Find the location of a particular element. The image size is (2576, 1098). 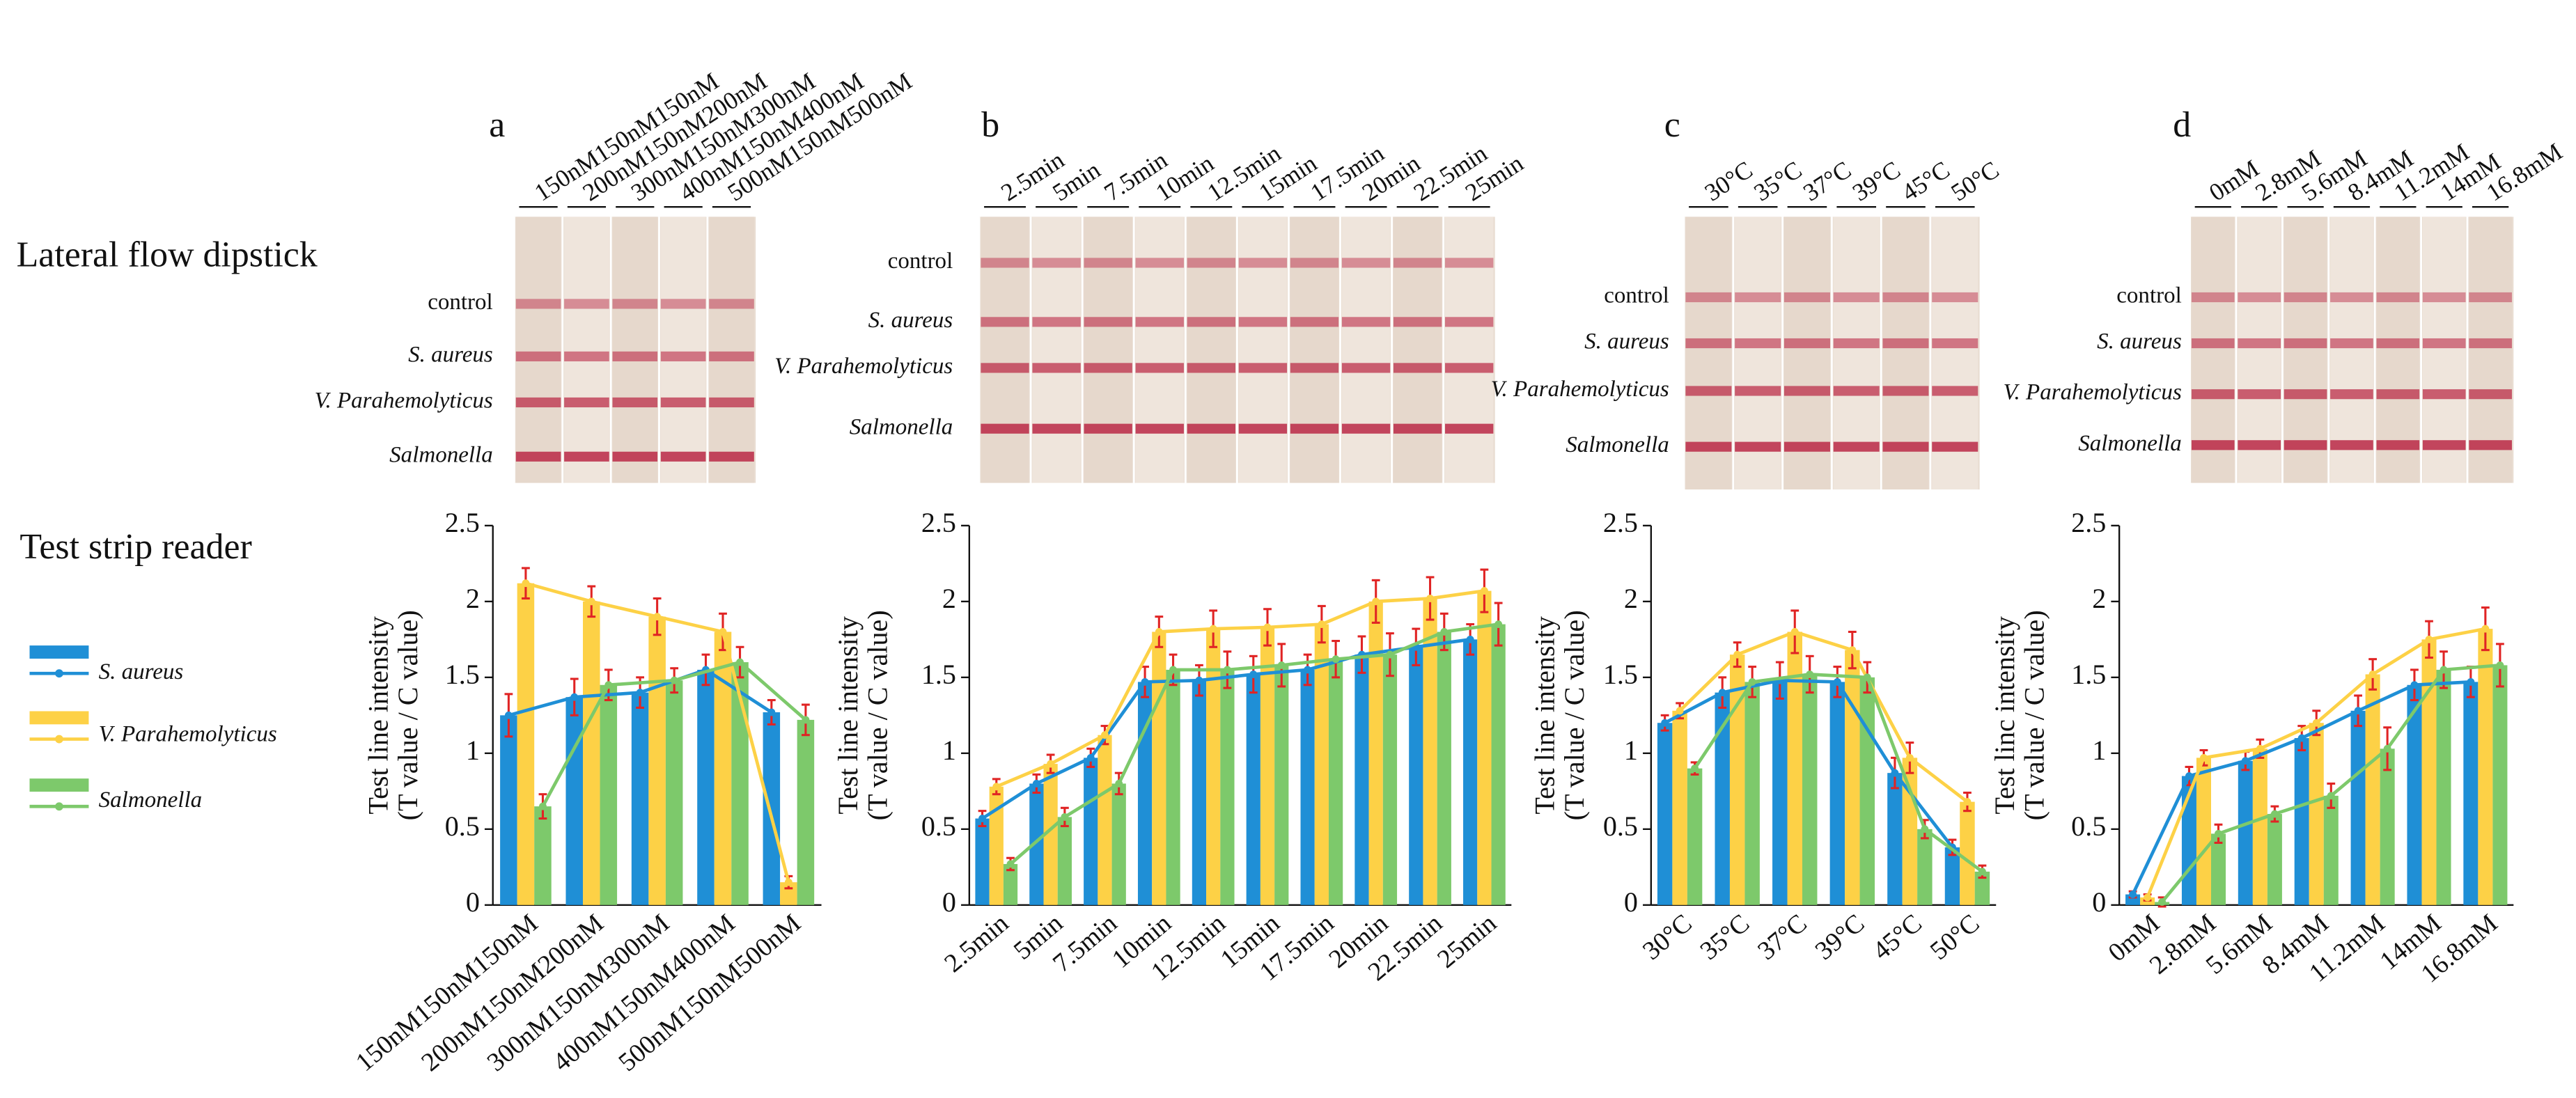

y-axis-title: Test line intensity is located at coordinates (848, 715).